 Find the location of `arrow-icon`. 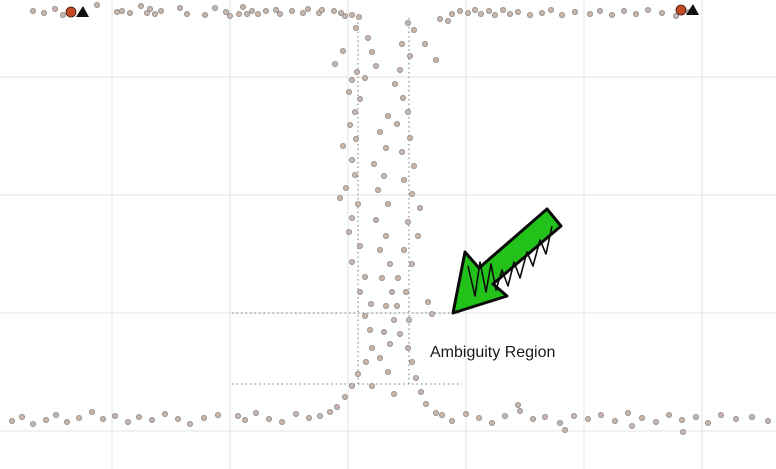

arrow-icon is located at coordinates (507, 261).